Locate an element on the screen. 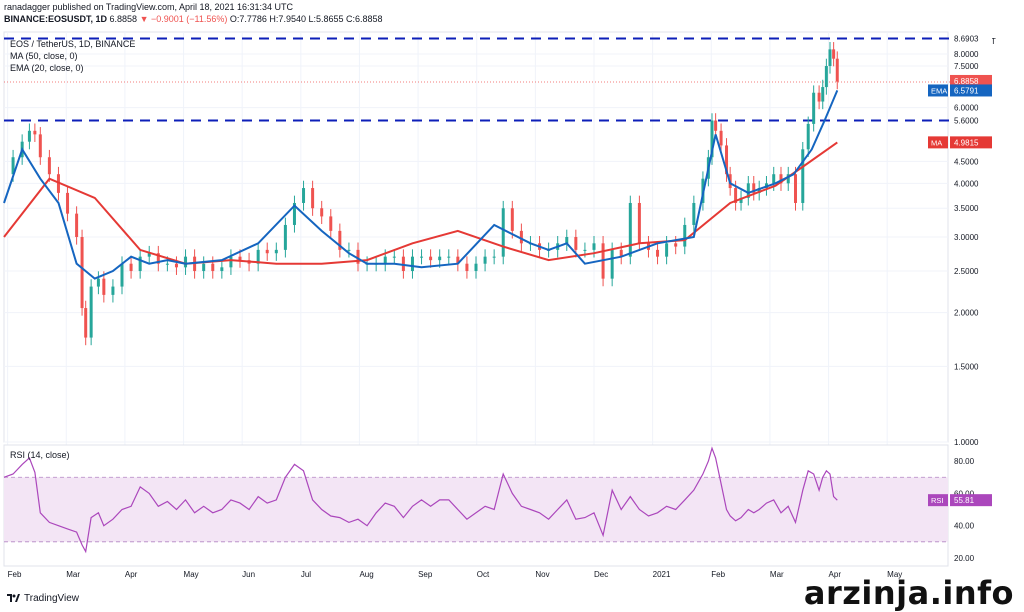 This screenshot has height=612, width=1024. rsi-line is located at coordinates (420, 500).